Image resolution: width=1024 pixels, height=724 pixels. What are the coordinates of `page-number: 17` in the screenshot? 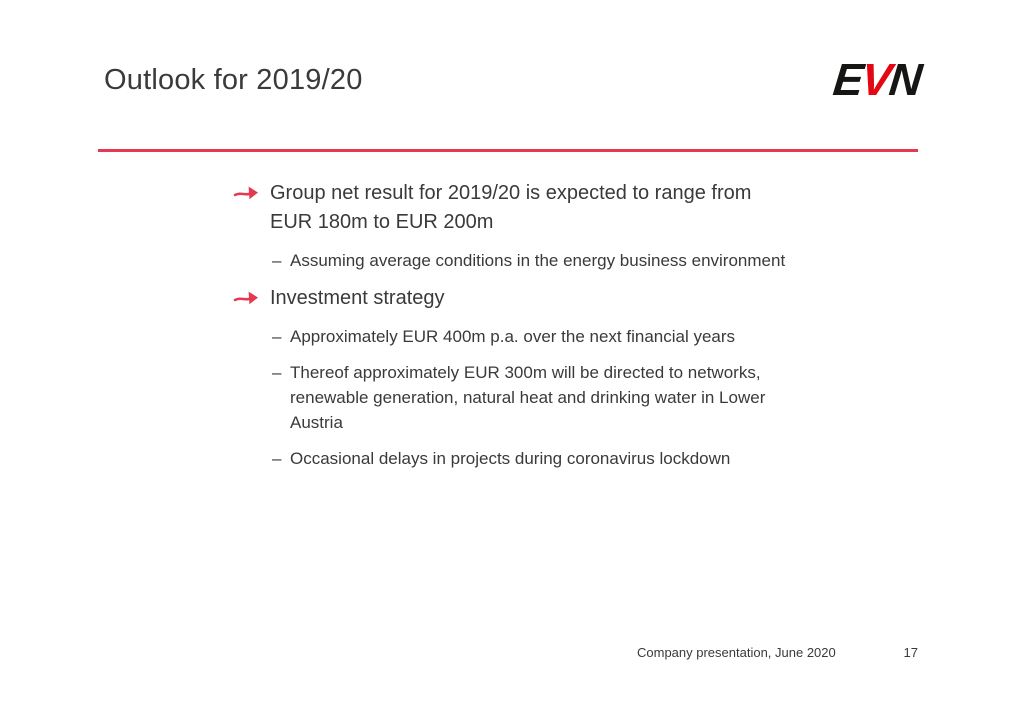 It's located at (910, 652).